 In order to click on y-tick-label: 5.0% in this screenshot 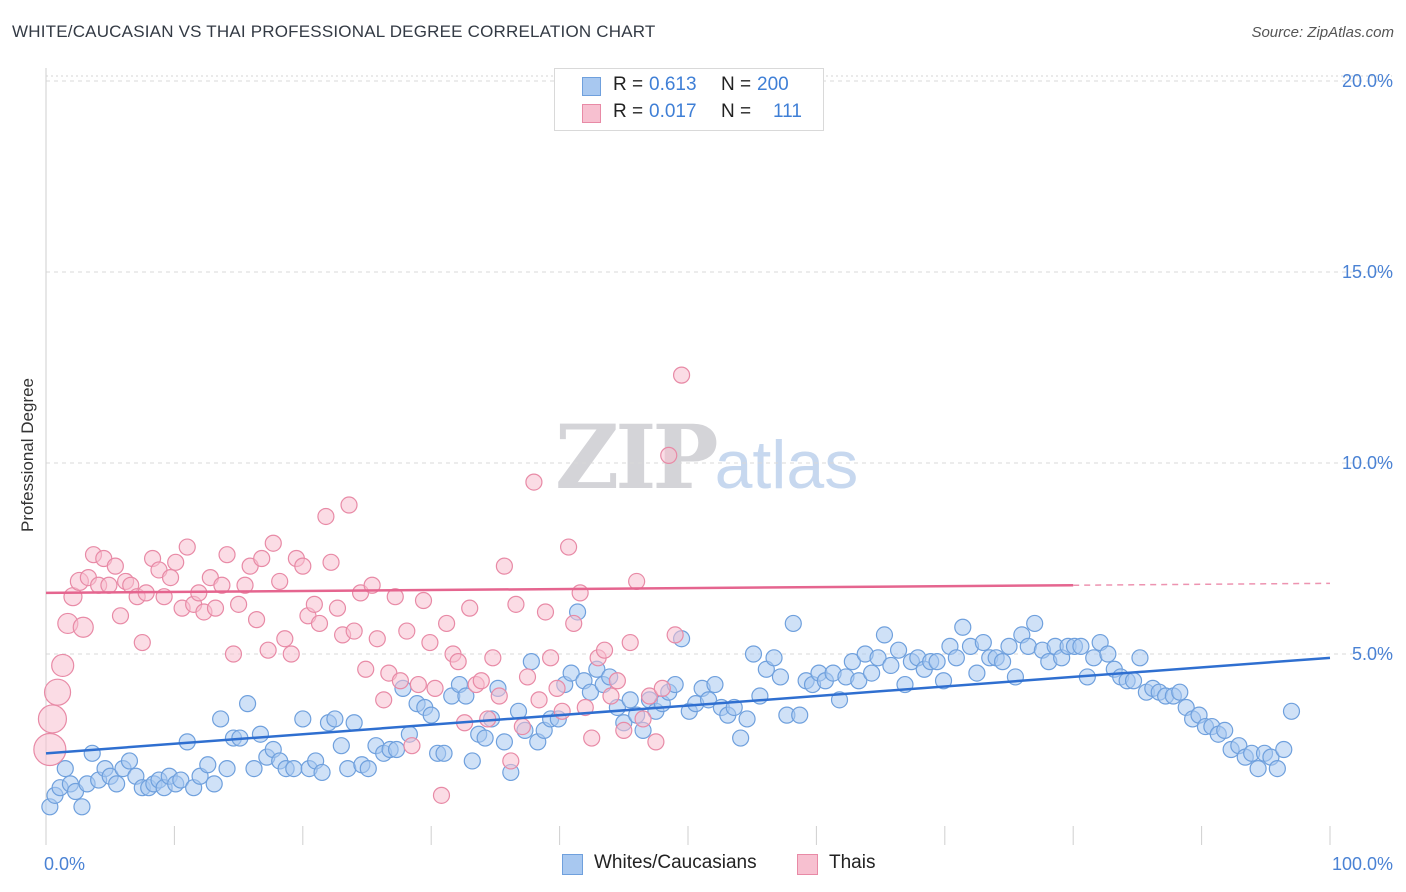, I will do `click(1372, 654)`.